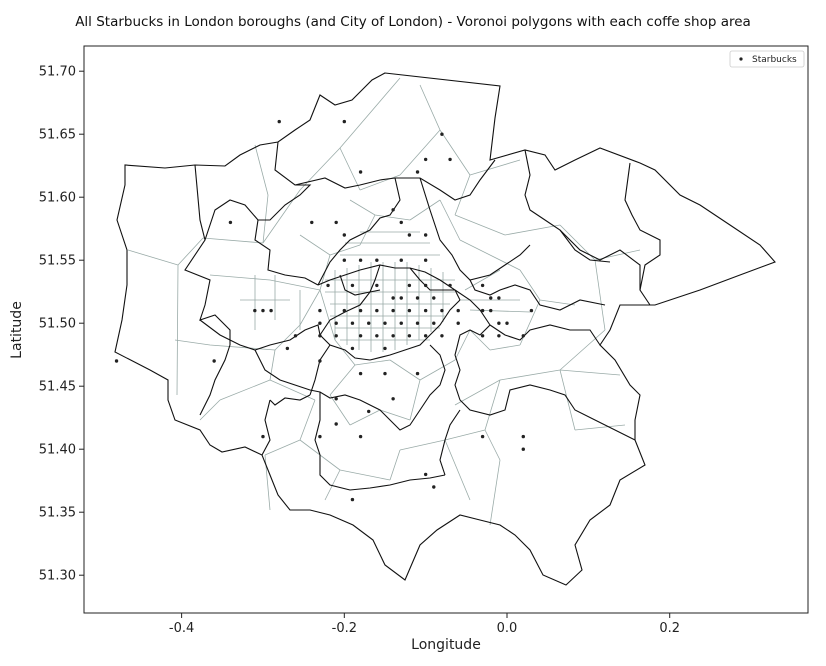 Image resolution: width=826 pixels, height=666 pixels. Describe the element at coordinates (57, 324) in the screenshot. I see `y-tick-label: 51.50` at that location.